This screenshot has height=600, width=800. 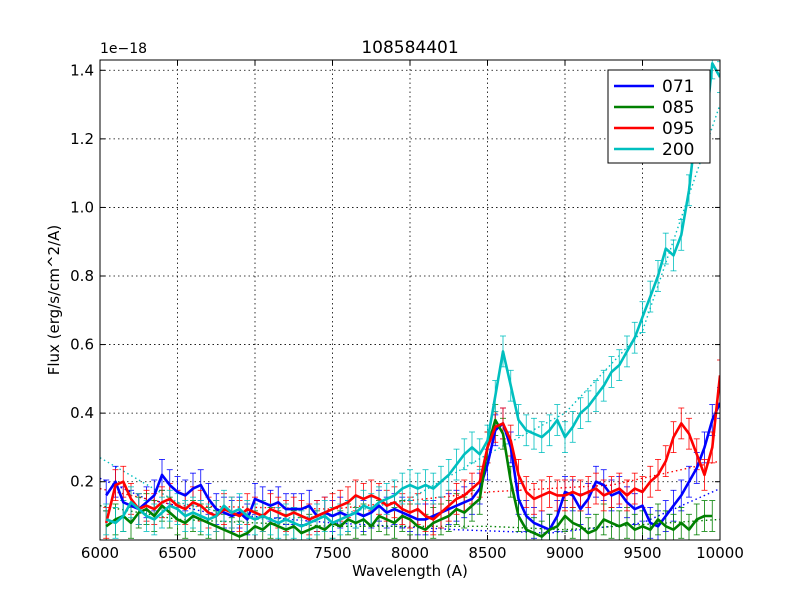 I want to click on y-tick-label: 1.4, so click(x=82, y=70).